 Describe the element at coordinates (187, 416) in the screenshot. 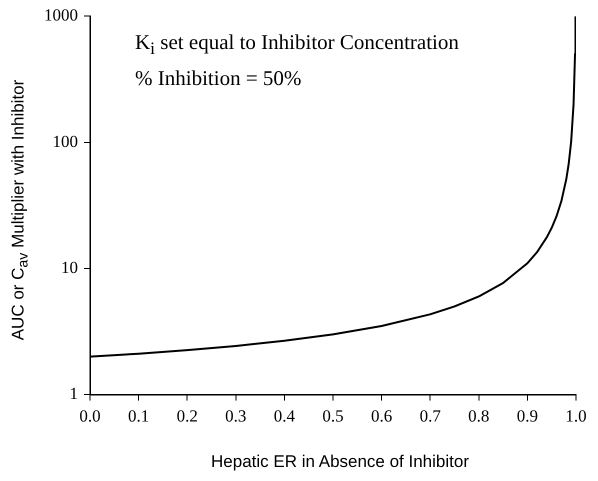

I see `x-tick-label: 0.2` at that location.